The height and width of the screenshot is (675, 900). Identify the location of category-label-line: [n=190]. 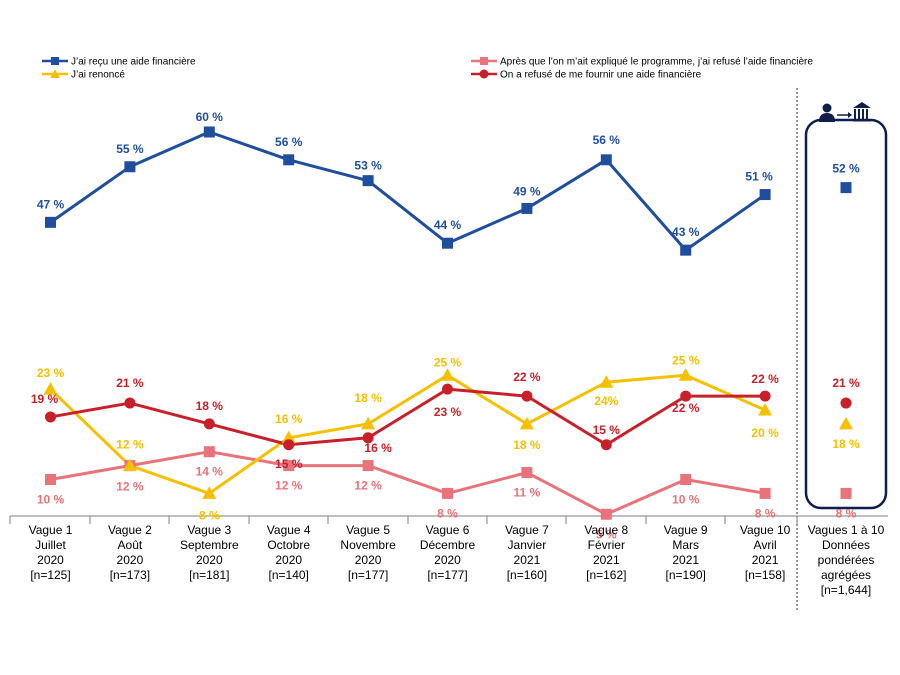
(686, 575).